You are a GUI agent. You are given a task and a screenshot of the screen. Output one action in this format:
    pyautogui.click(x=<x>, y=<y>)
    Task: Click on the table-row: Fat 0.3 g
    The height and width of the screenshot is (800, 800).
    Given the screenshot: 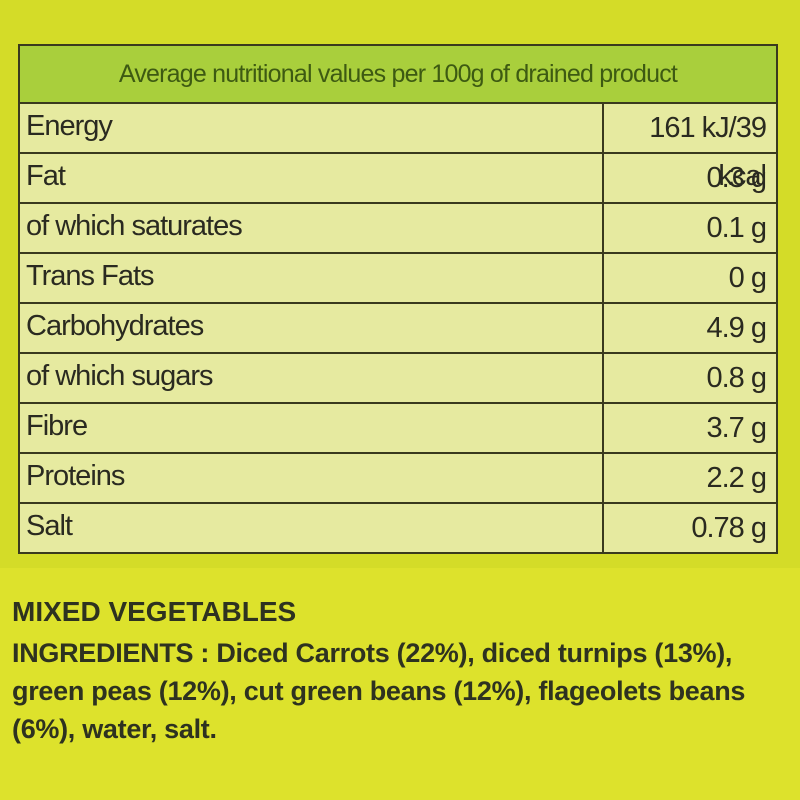 What is the action you would take?
    pyautogui.click(x=398, y=179)
    